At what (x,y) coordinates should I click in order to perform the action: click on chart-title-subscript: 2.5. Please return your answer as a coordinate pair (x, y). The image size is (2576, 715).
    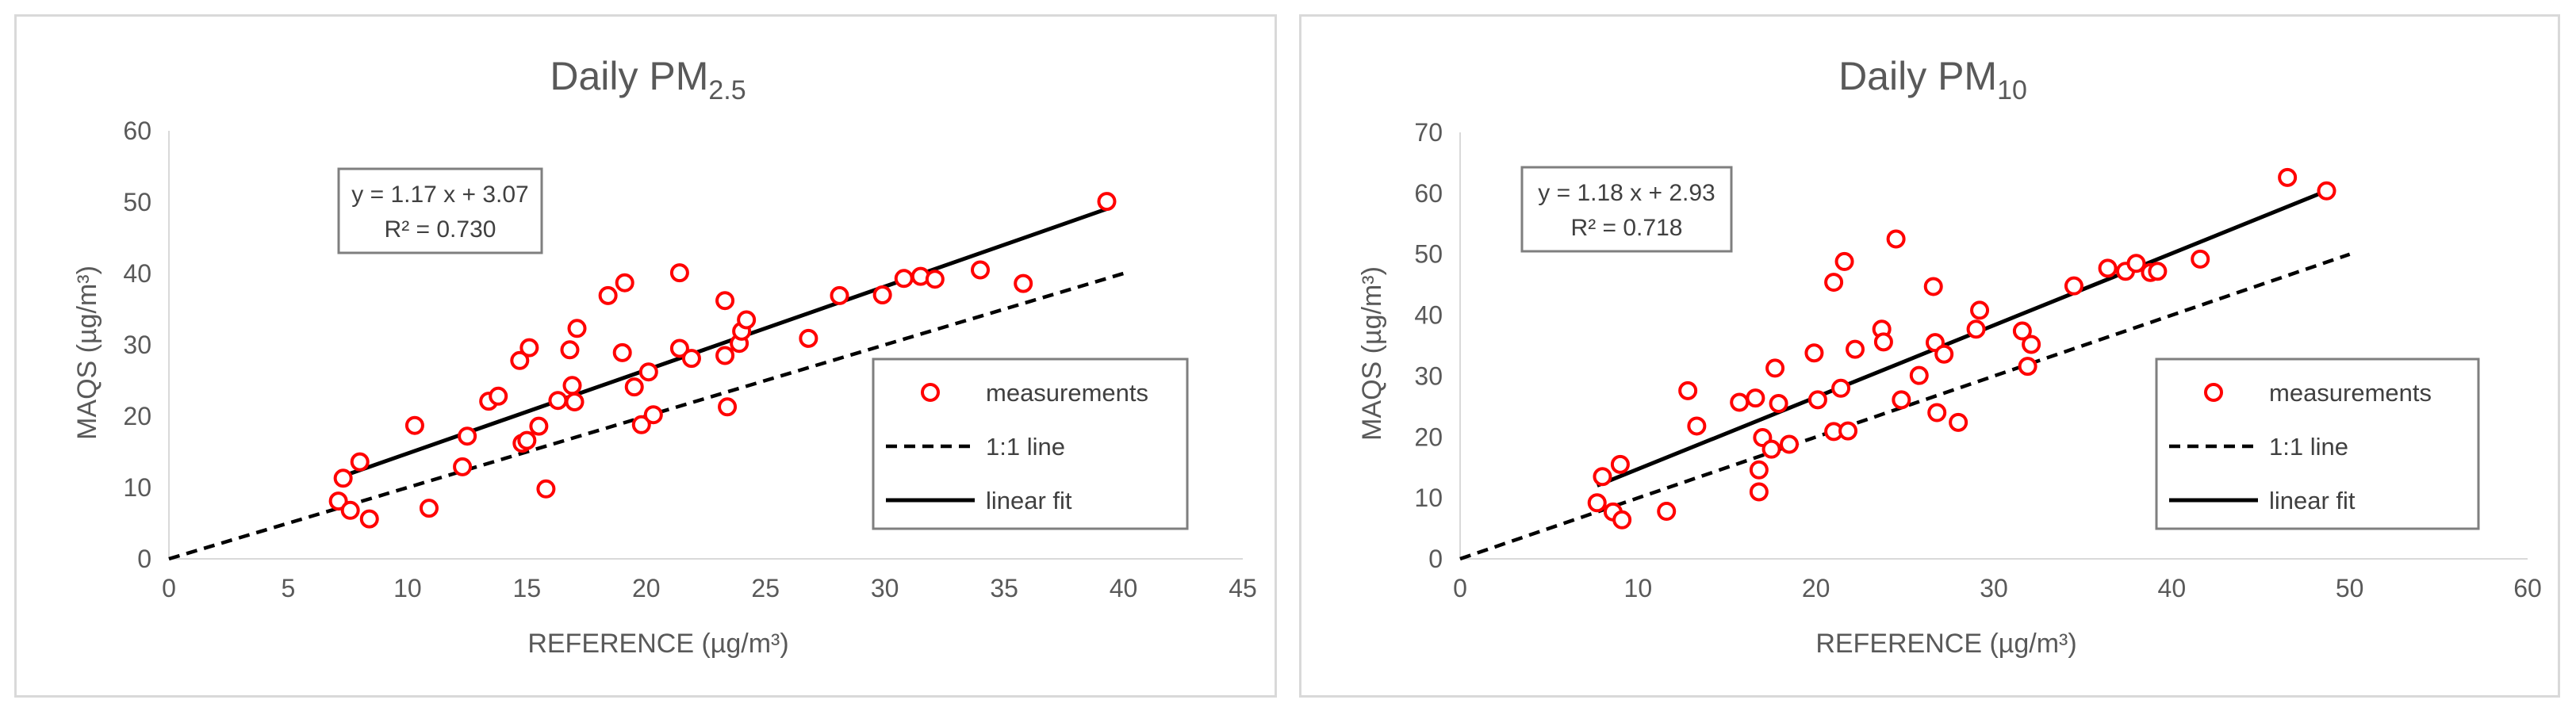
    Looking at the image, I should click on (727, 90).